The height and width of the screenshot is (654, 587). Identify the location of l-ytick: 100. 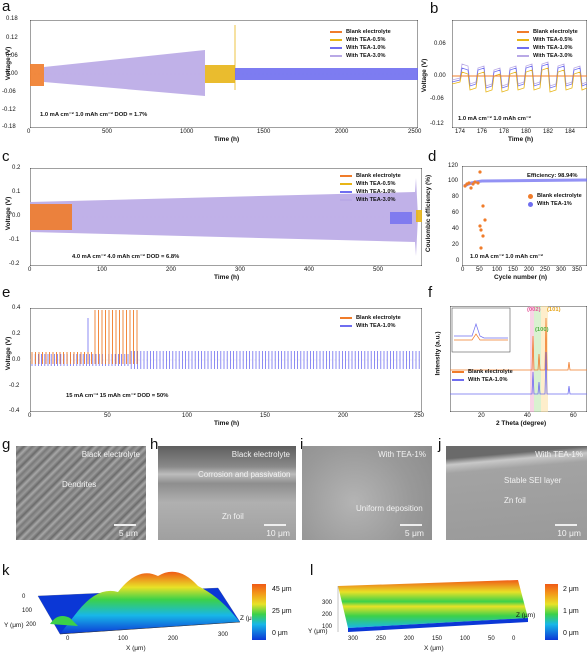
(327, 627).